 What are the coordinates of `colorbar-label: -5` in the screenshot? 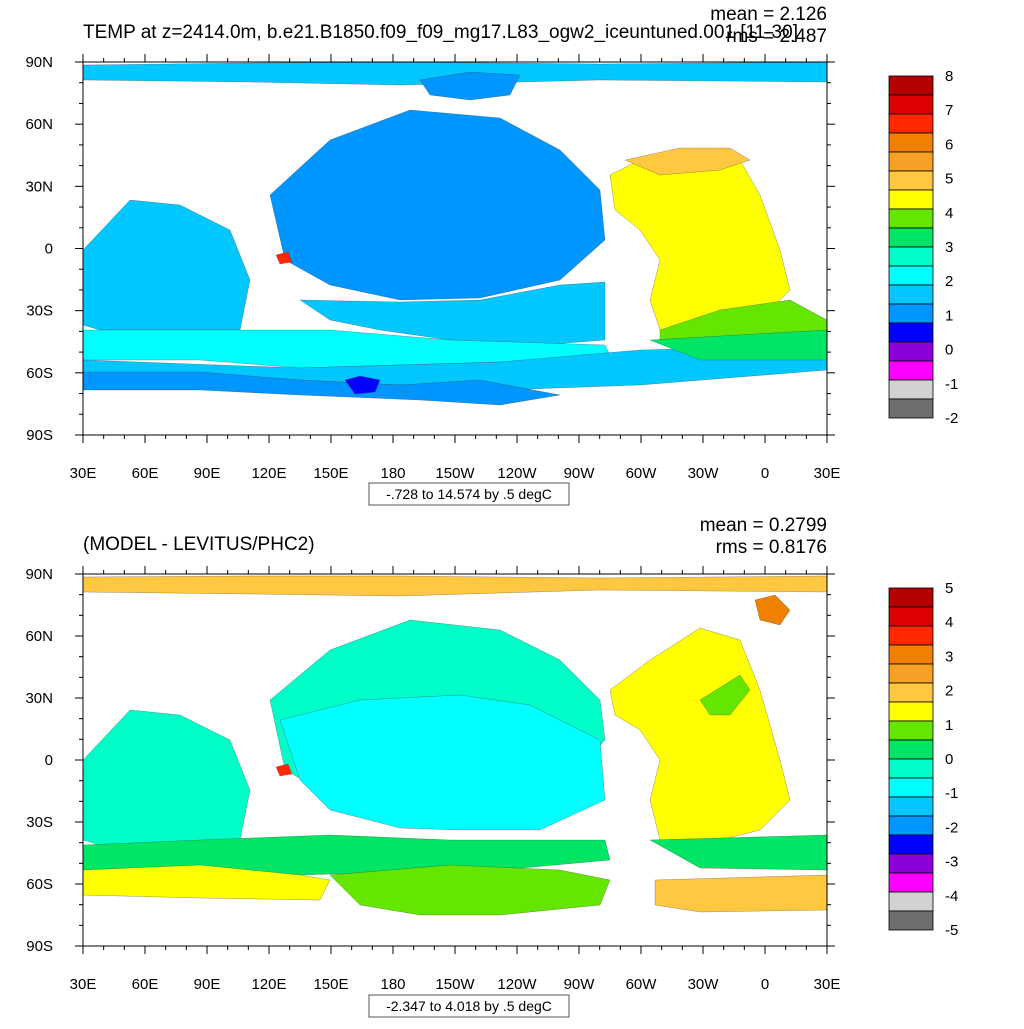 It's located at (951, 930).